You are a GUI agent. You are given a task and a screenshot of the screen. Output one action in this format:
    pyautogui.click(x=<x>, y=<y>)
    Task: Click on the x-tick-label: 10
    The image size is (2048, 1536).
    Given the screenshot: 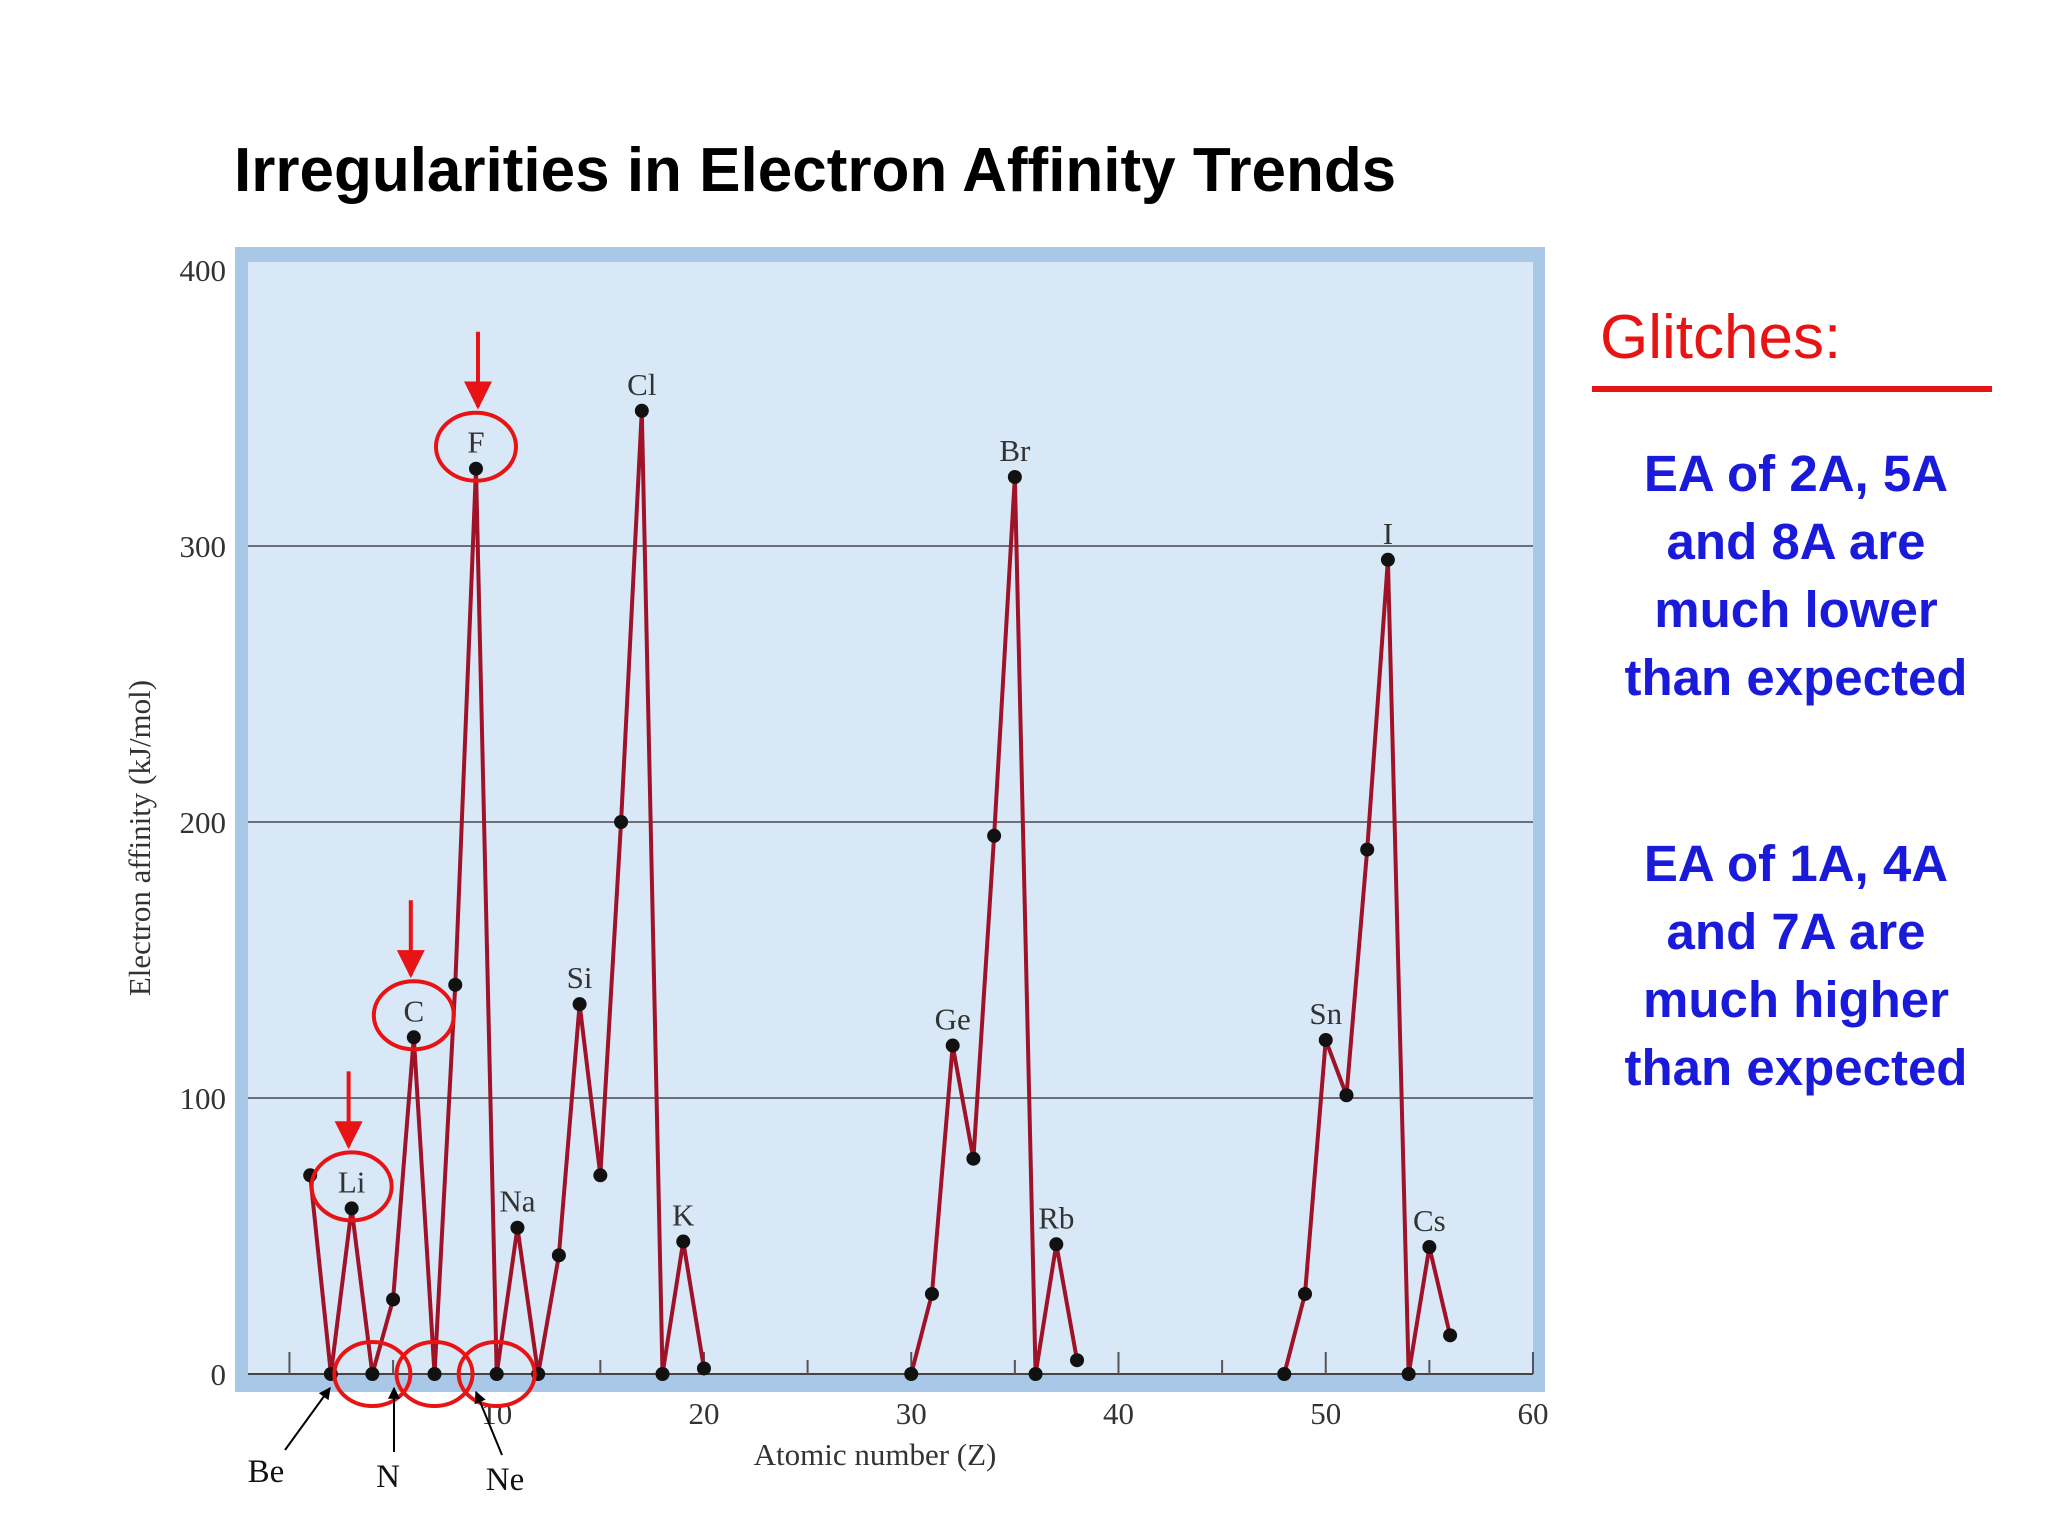 What is the action you would take?
    pyautogui.click(x=496, y=1413)
    